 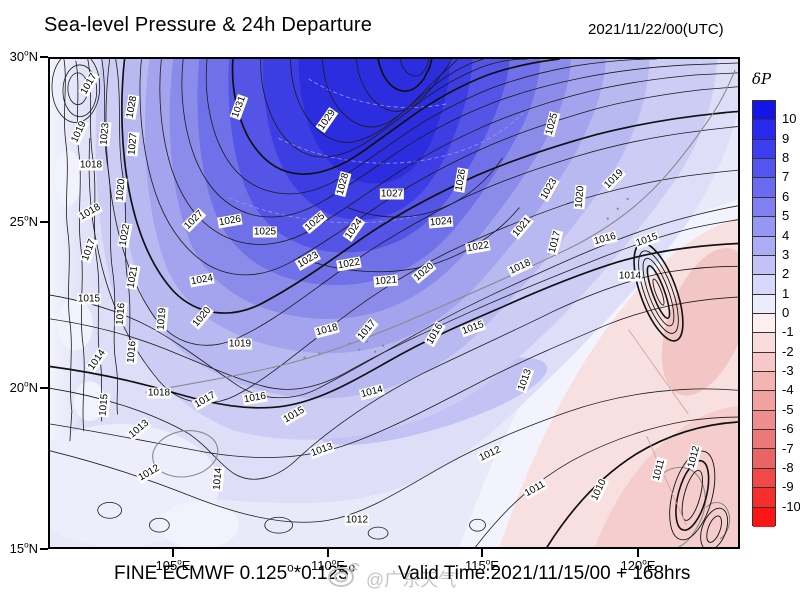 I want to click on colorbar-tick-label: 0, so click(x=786, y=312).